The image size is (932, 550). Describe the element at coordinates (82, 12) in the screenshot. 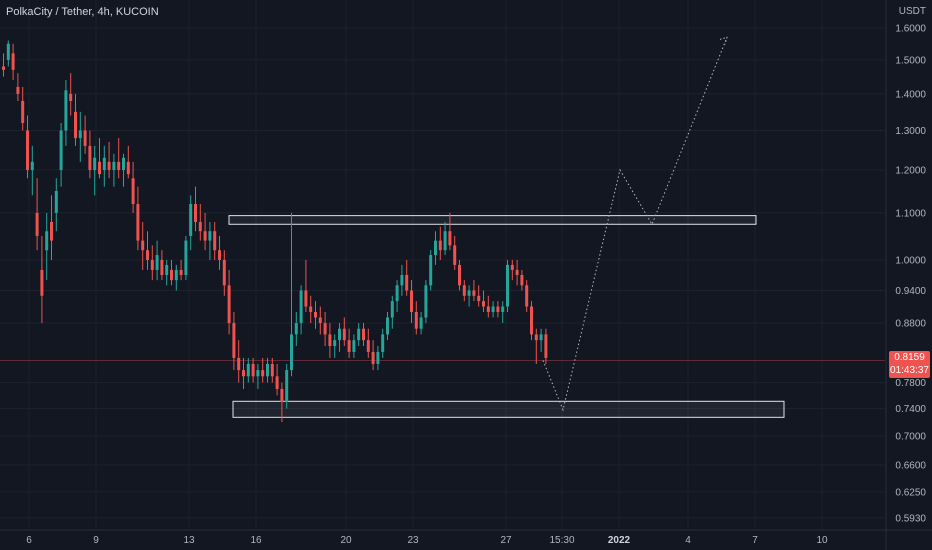

I see `chart-title: PolkaCity / Tether, 4h, KUCOIN` at that location.